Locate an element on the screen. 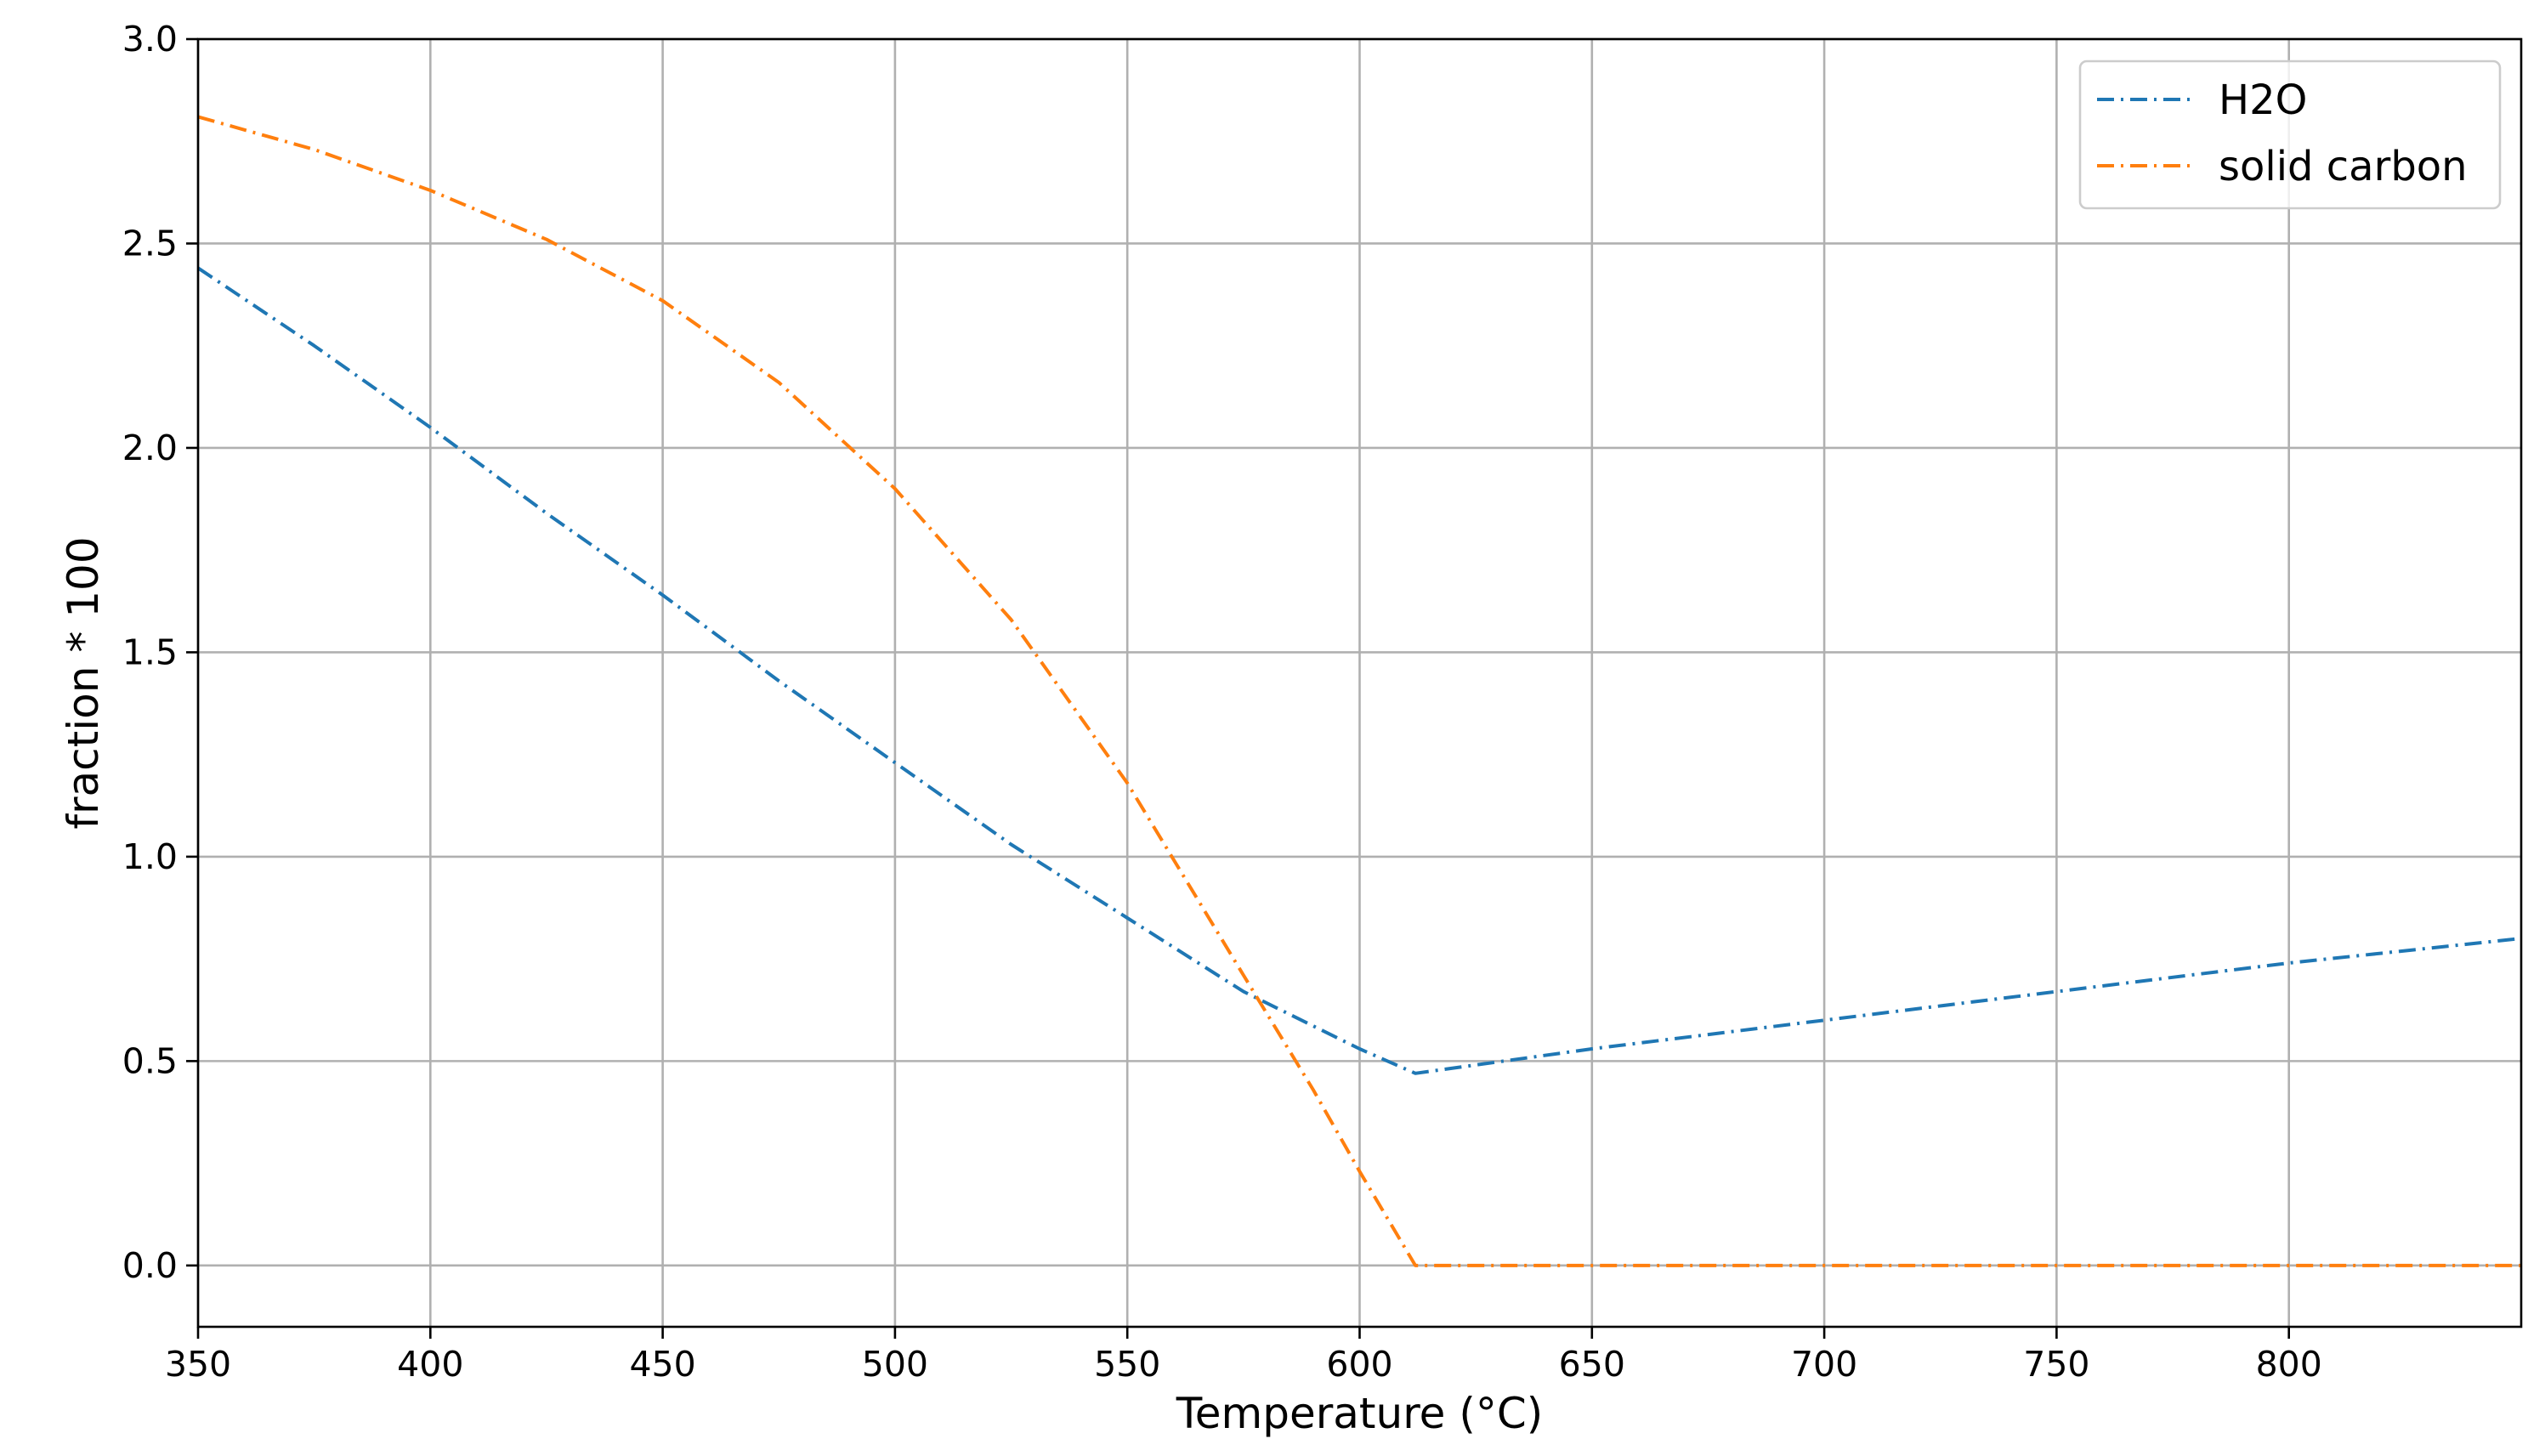 The height and width of the screenshot is (1456, 2545). x-tick-label: 800 is located at coordinates (2289, 1365).